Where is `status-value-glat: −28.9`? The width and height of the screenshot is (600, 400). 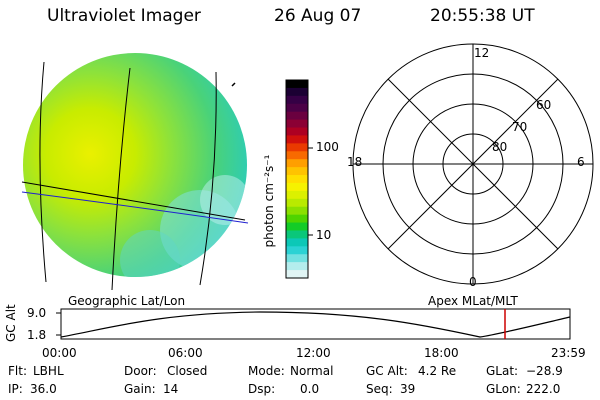
status-value-glat: −28.9 is located at coordinates (544, 371).